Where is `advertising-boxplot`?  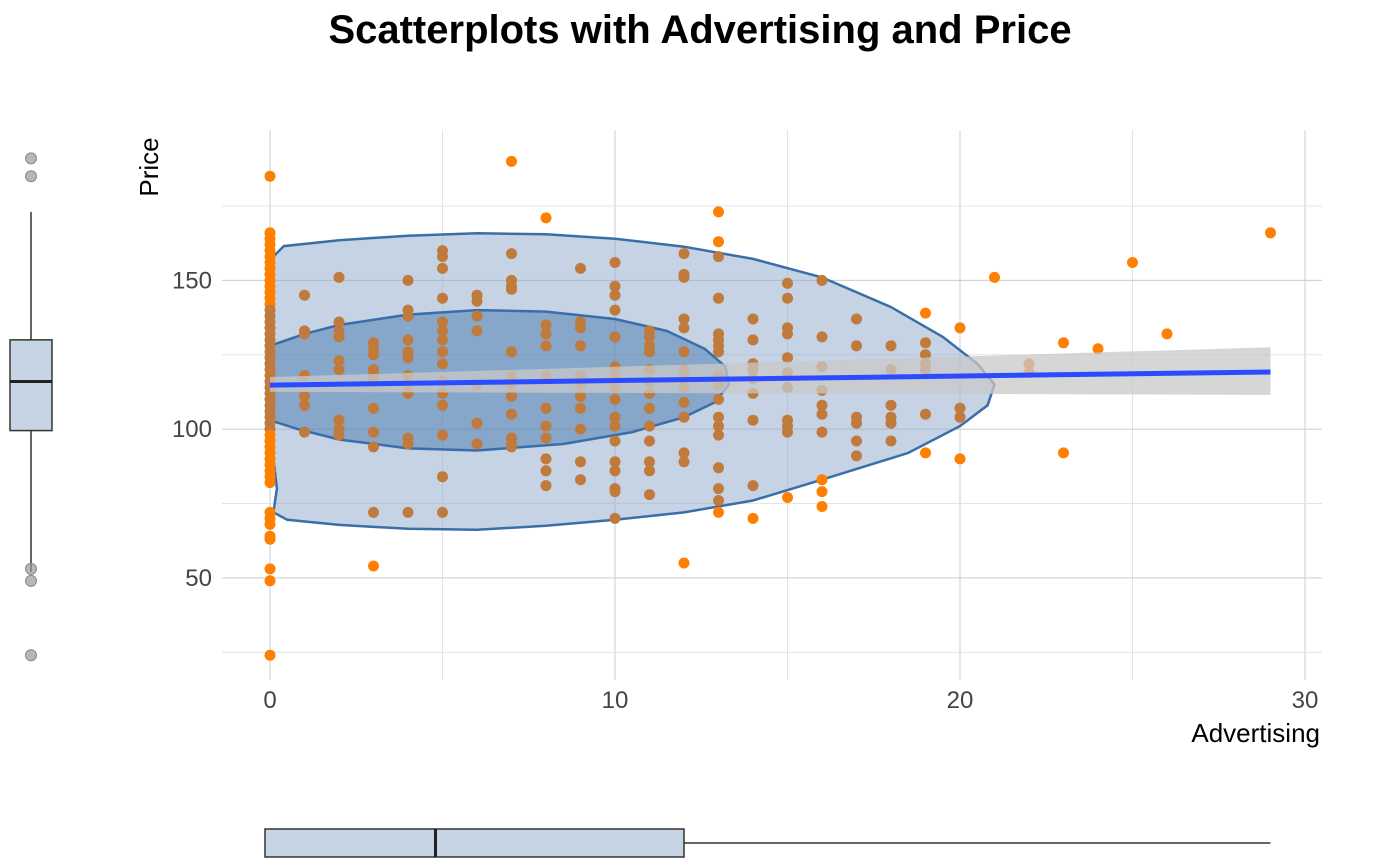
advertising-boxplot is located at coordinates (767, 843).